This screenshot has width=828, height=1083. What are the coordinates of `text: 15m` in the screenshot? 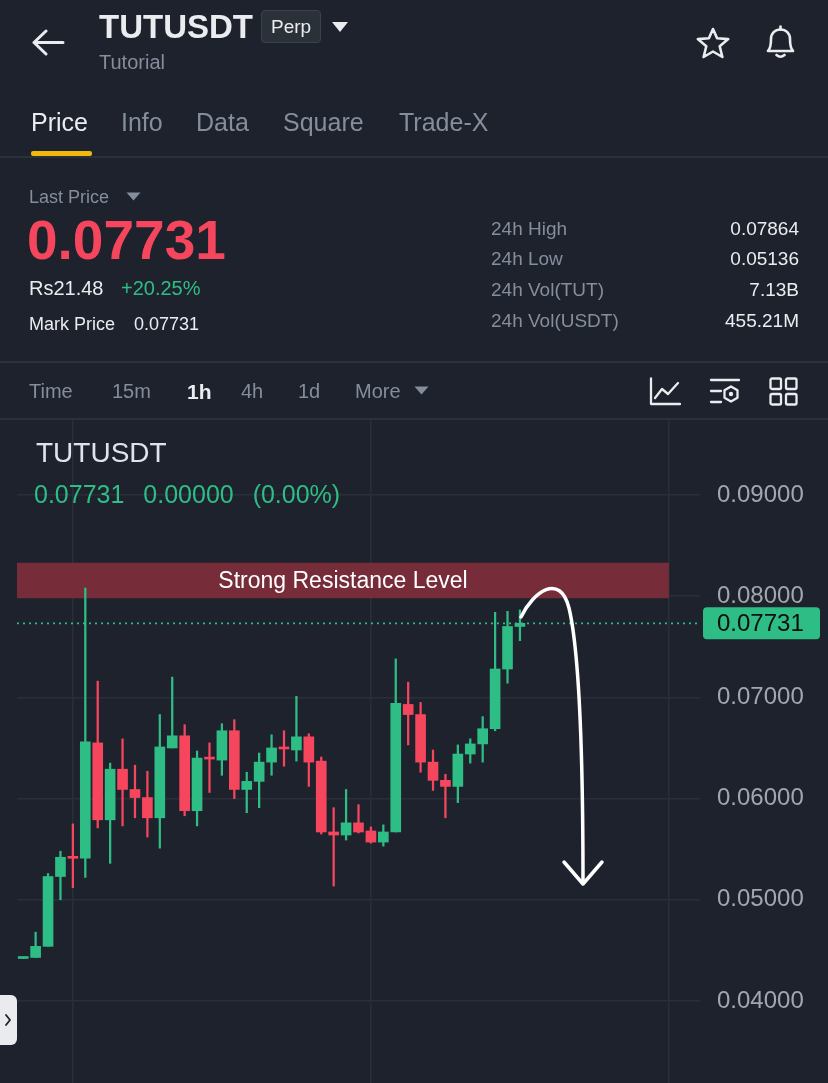 It's located at (131, 391).